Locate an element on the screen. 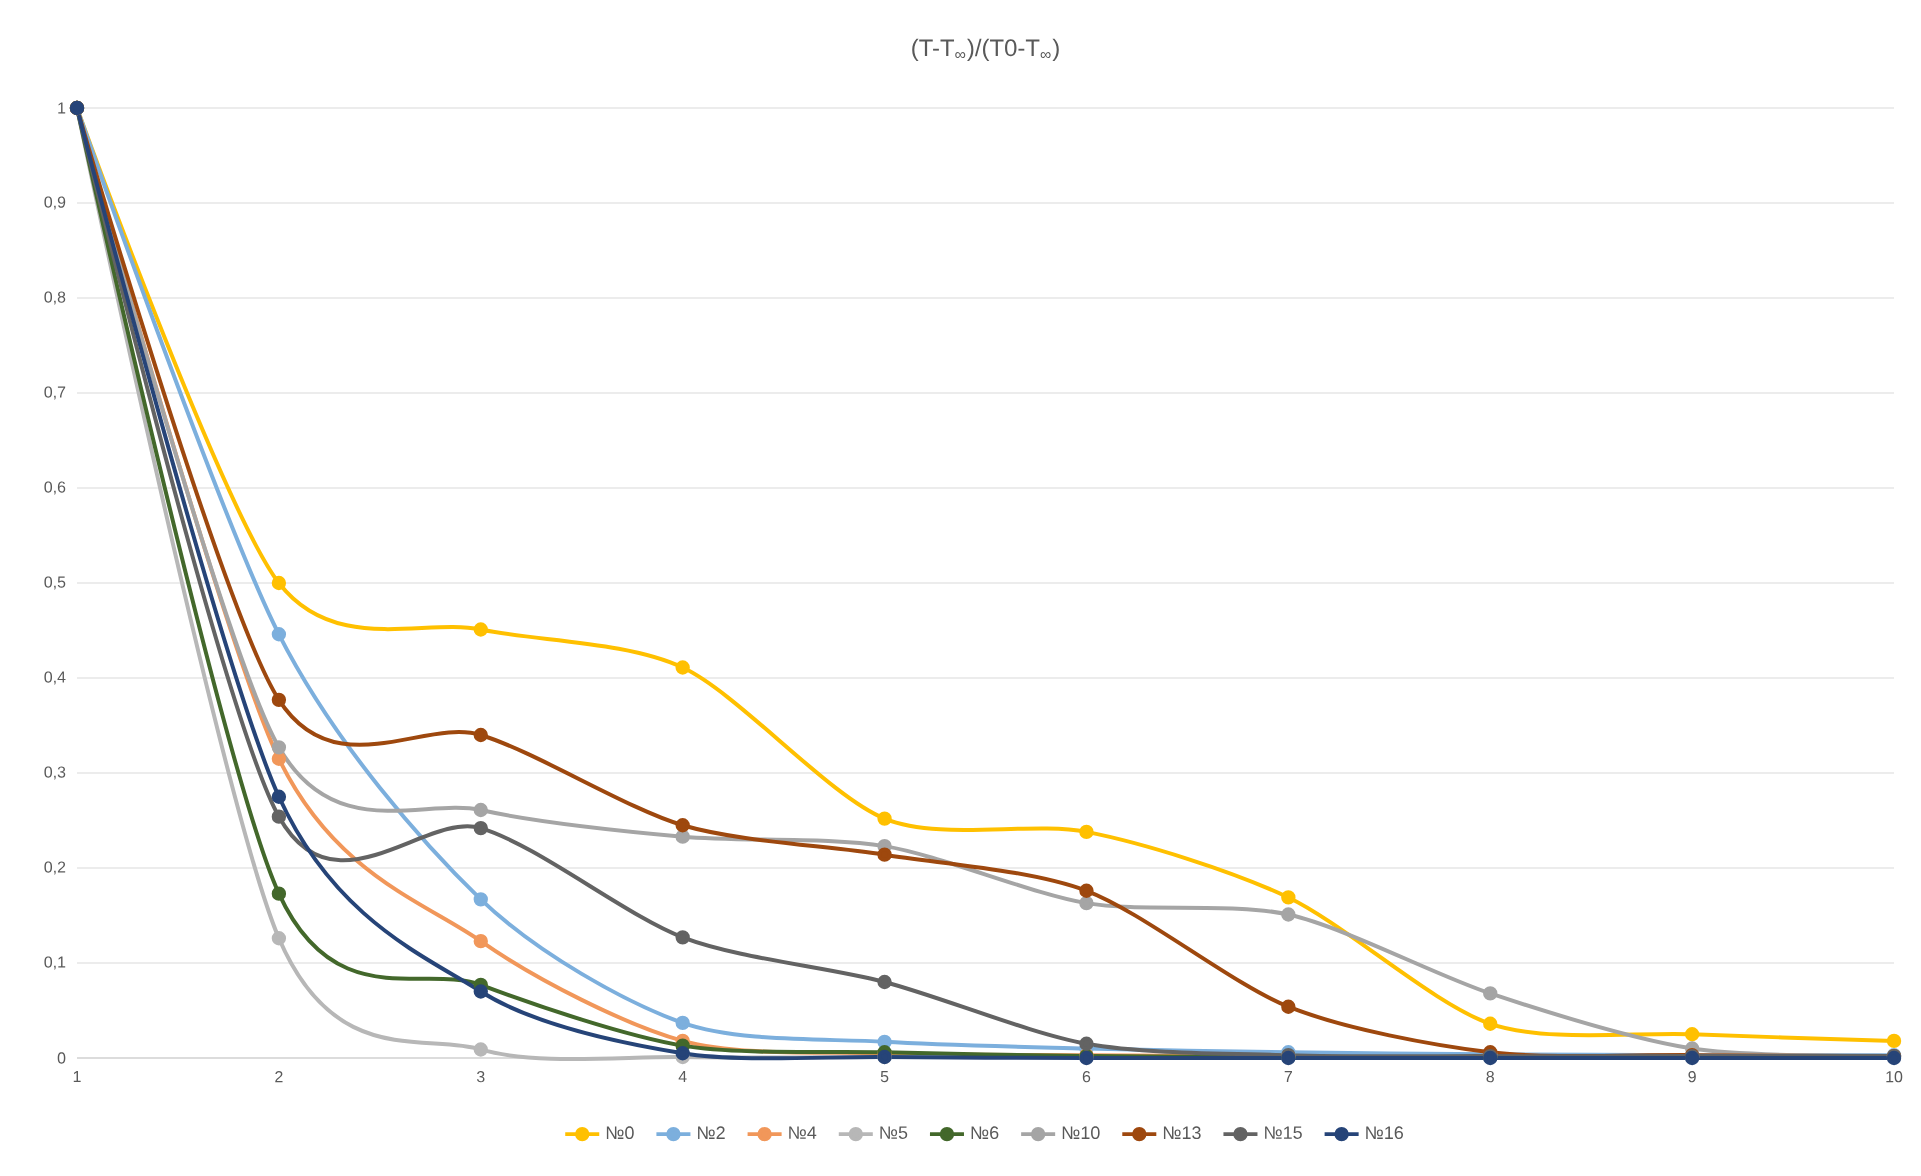  legend-label: №16 is located at coordinates (1384, 1133).